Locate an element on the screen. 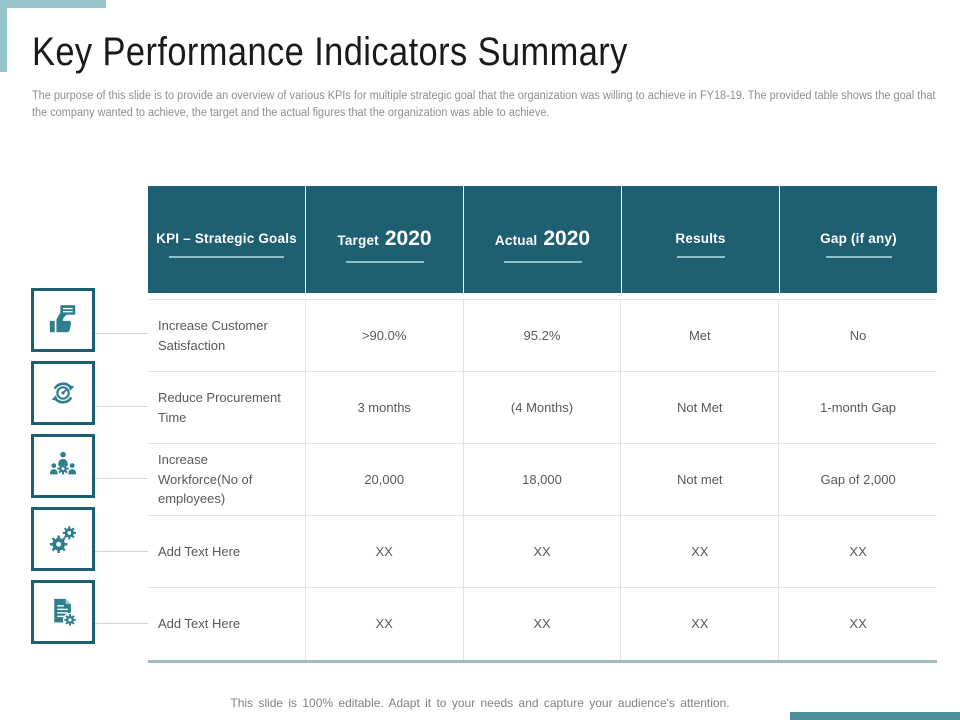 This screenshot has height=720, width=960. column-header-text: Gap (if any) is located at coordinates (858, 238).